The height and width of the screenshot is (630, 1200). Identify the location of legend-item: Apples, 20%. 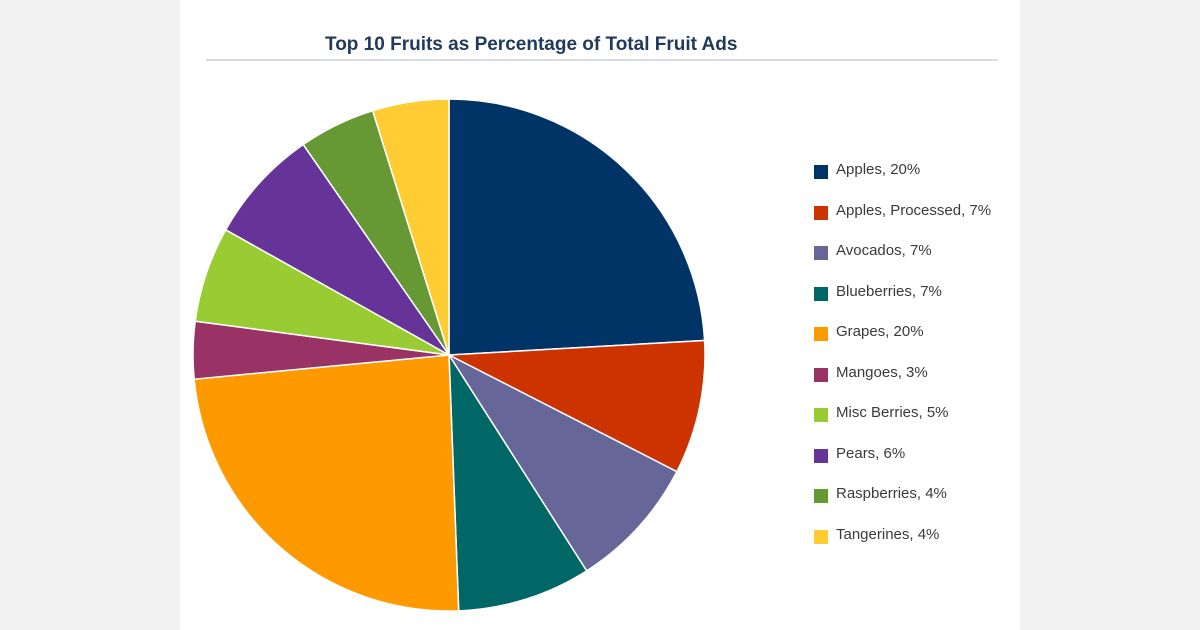
(909, 182).